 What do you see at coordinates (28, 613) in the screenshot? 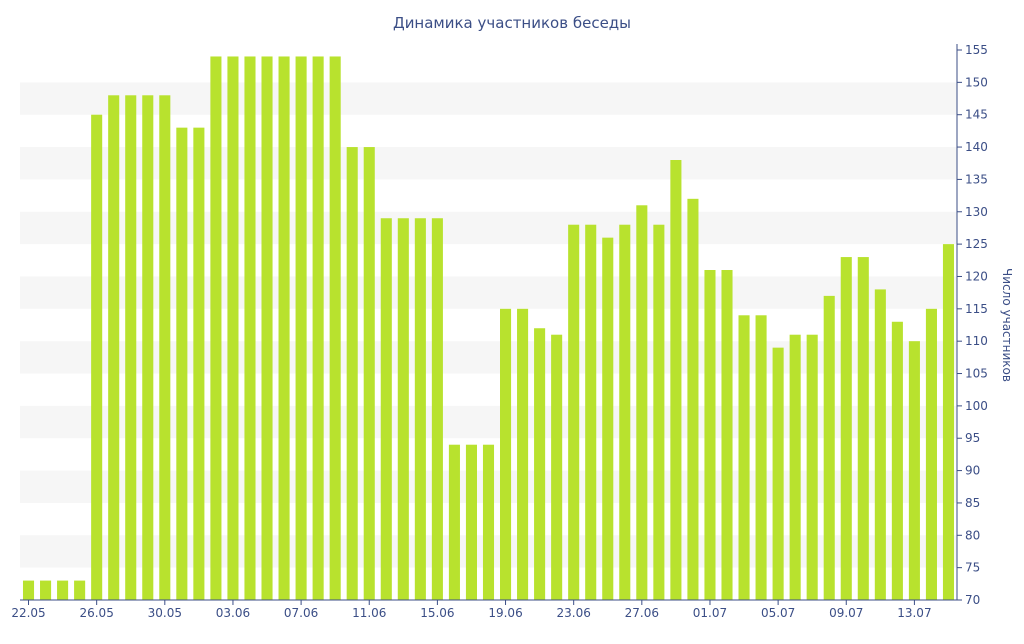
I see `x-tick-label: 22.05` at bounding box center [28, 613].